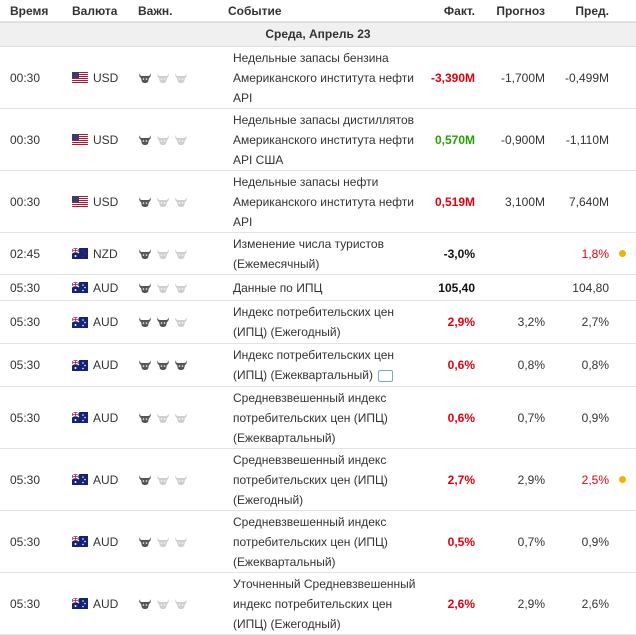 Image resolution: width=636 pixels, height=635 pixels. What do you see at coordinates (531, 365) in the screenshot?
I see `forecast-value: 0,8%` at bounding box center [531, 365].